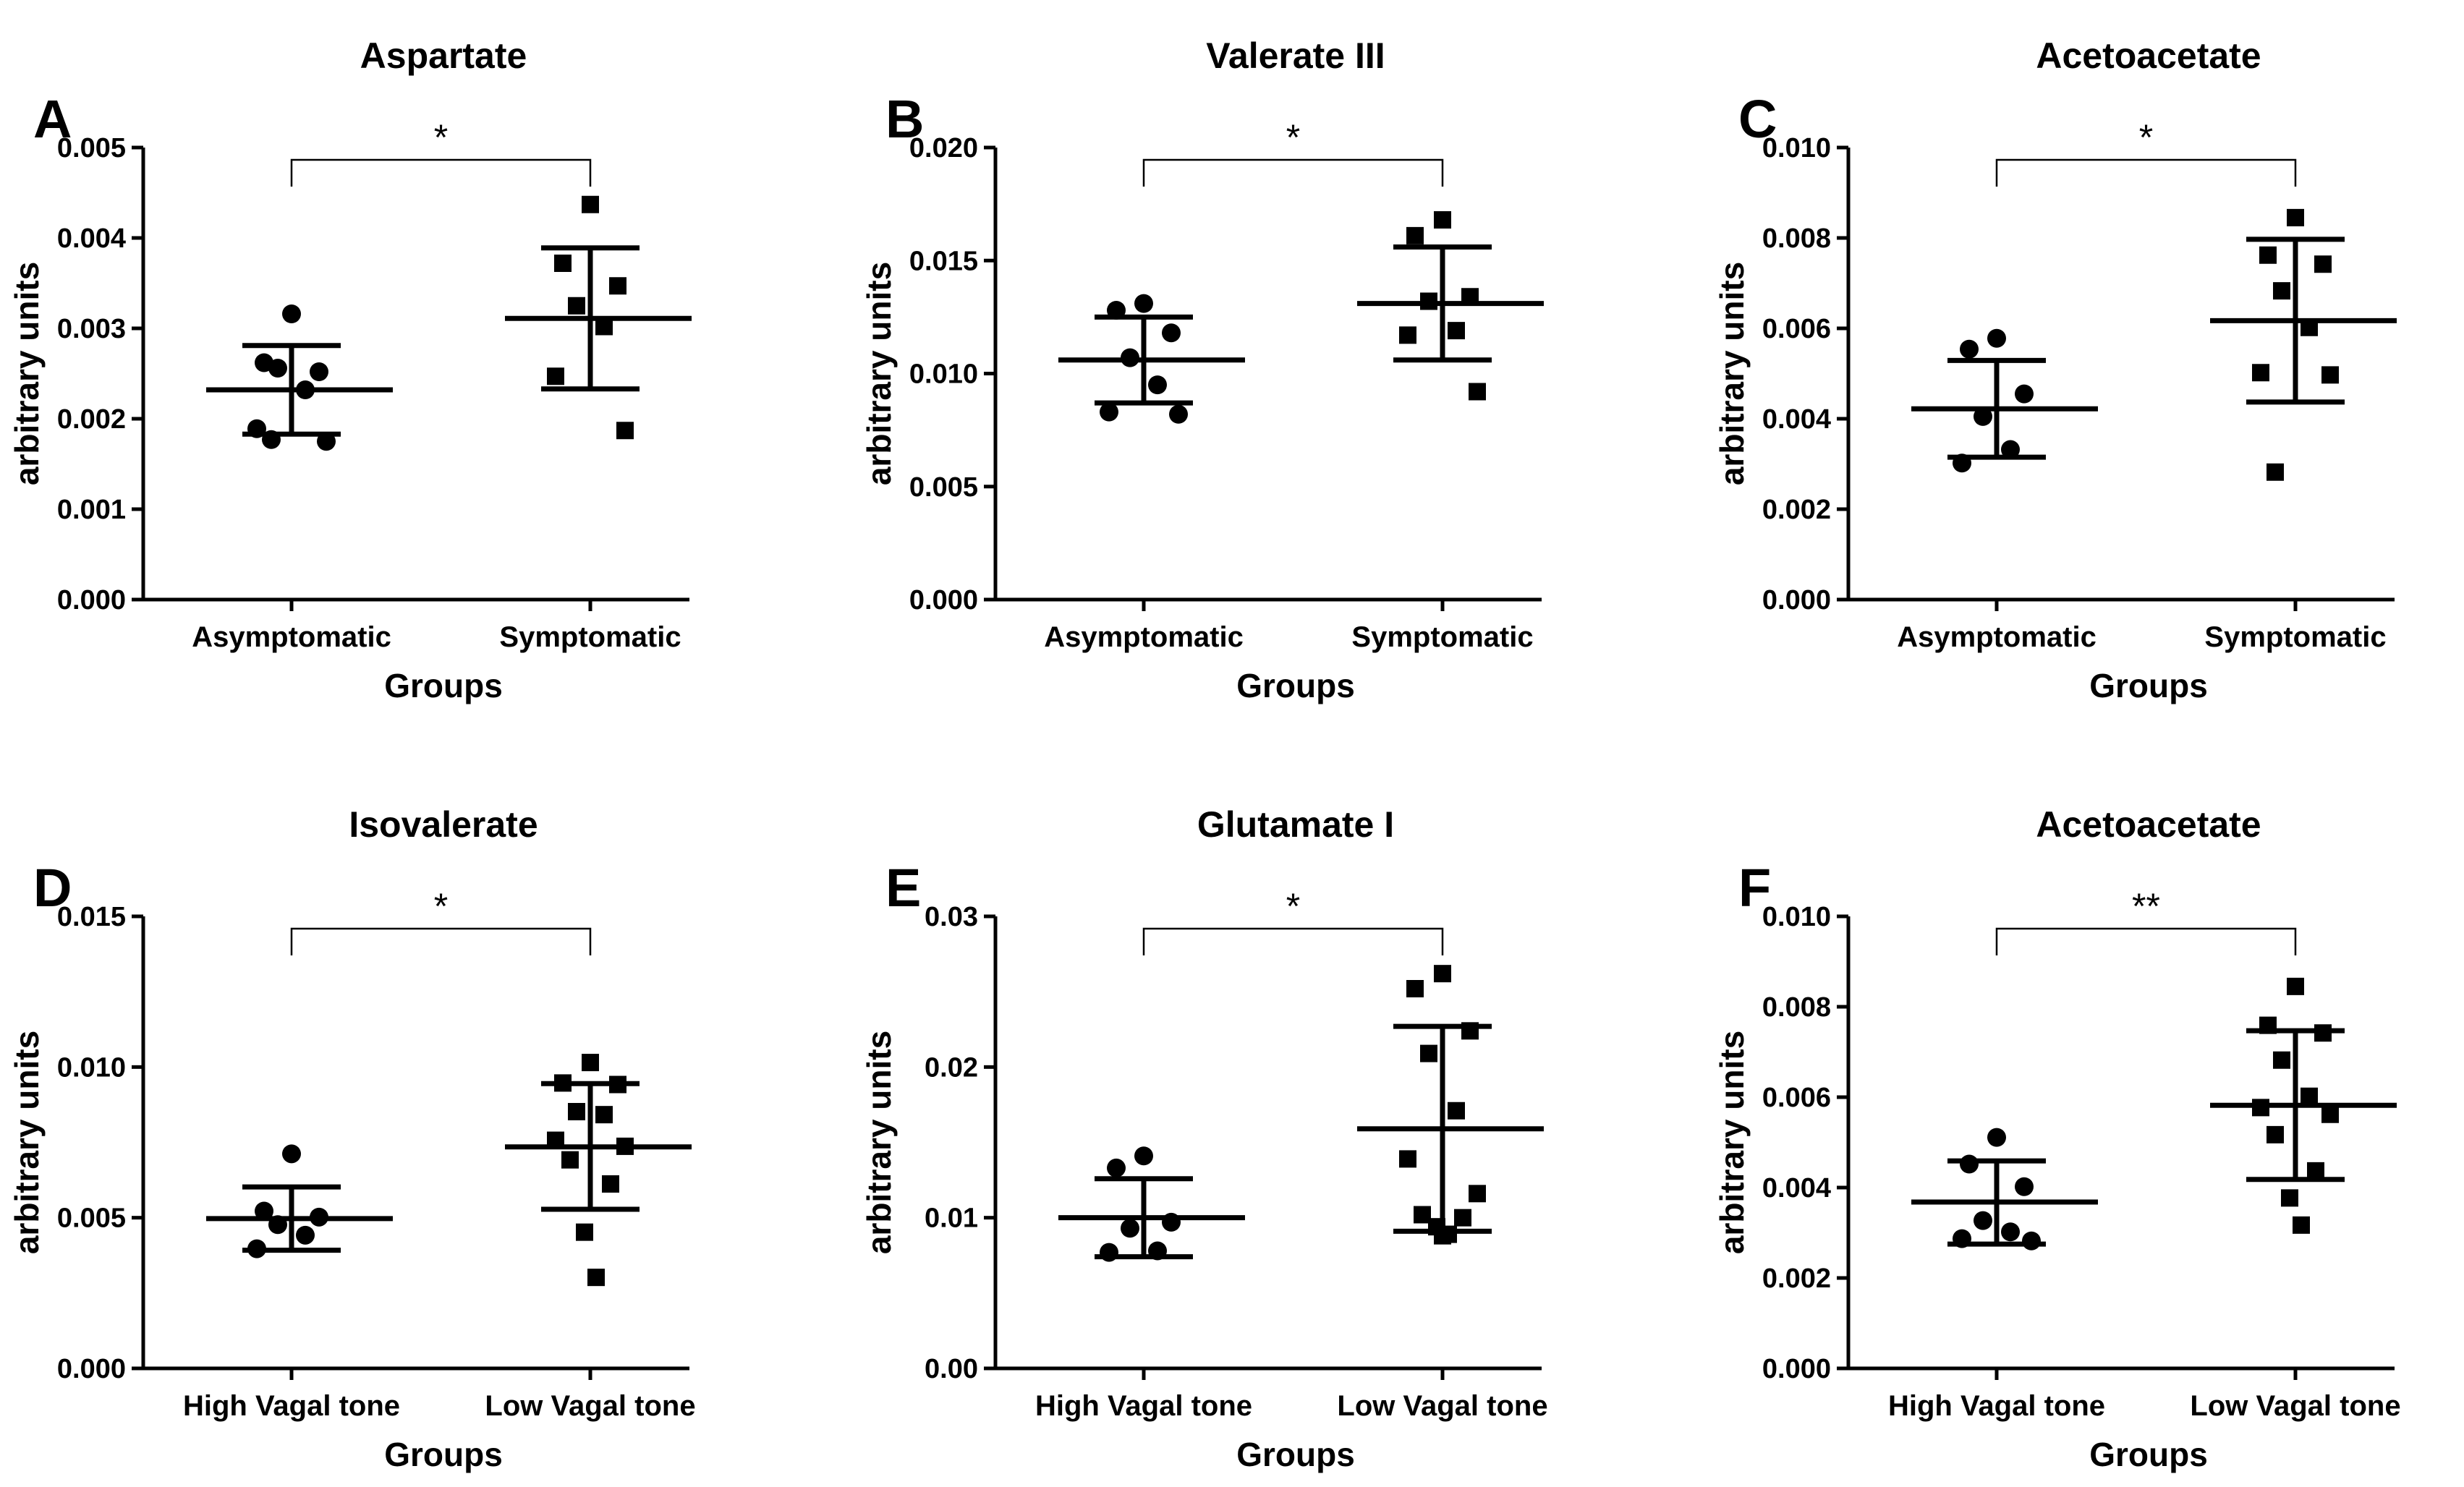 Image resolution: width=2464 pixels, height=1487 pixels. What do you see at coordinates (2295, 637) in the screenshot?
I see `panel-c-category-label: Symptomatic` at bounding box center [2295, 637].